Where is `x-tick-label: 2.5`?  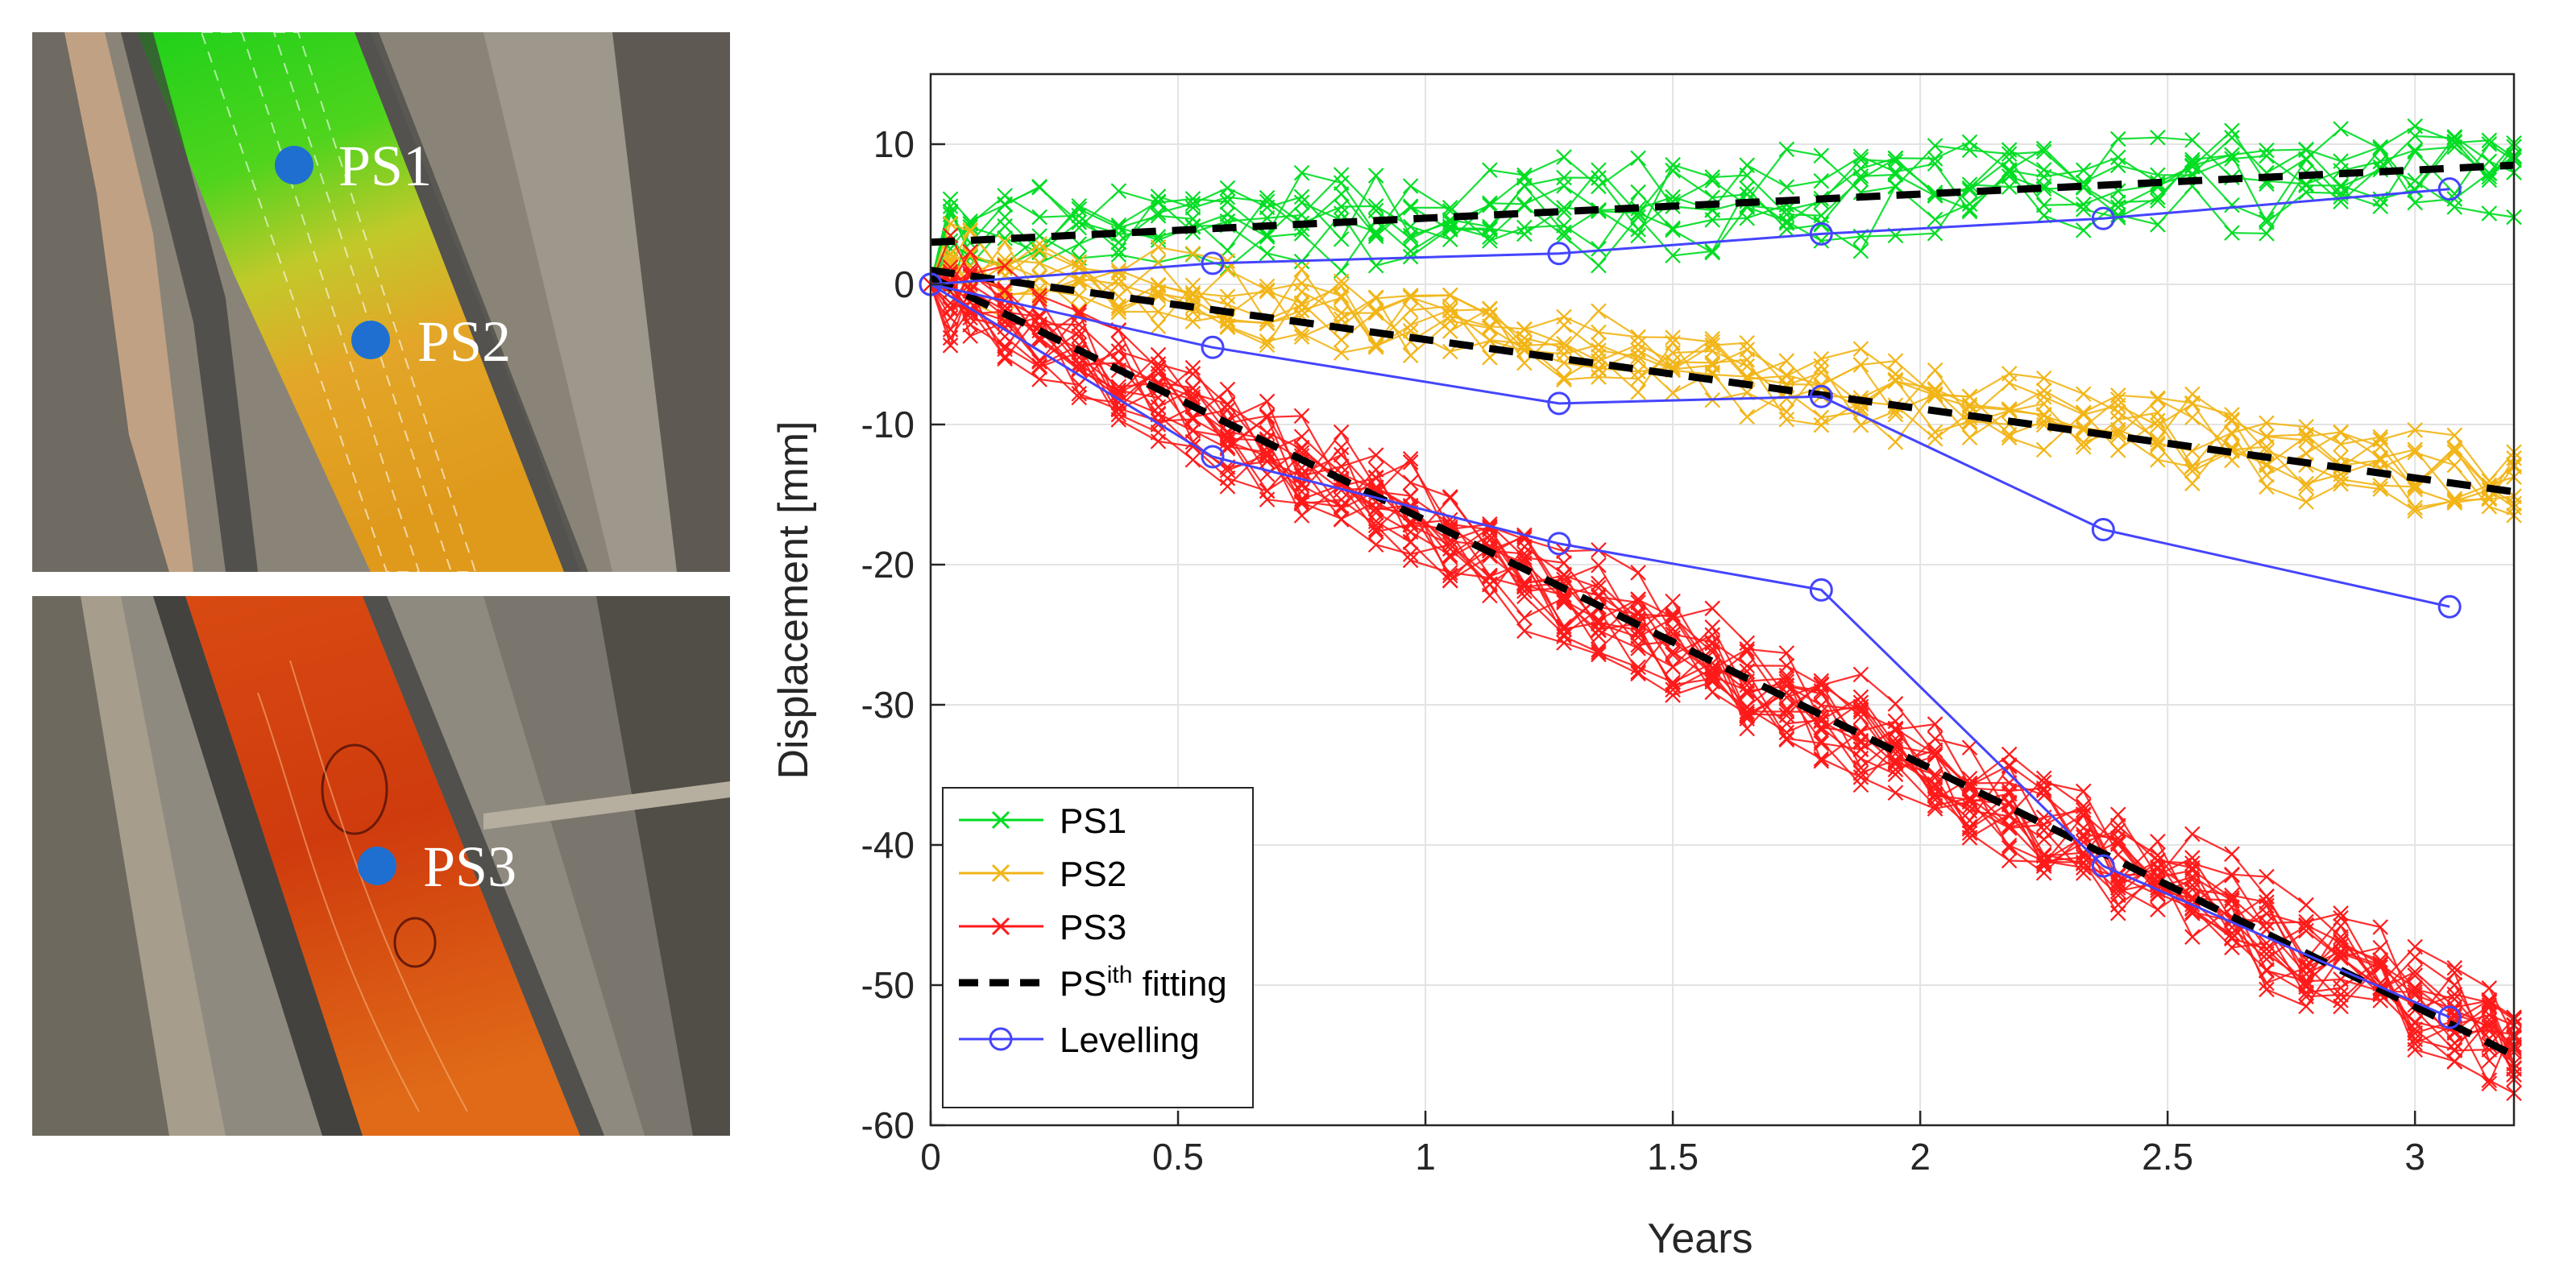
x-tick-label: 2.5 is located at coordinates (2167, 1157).